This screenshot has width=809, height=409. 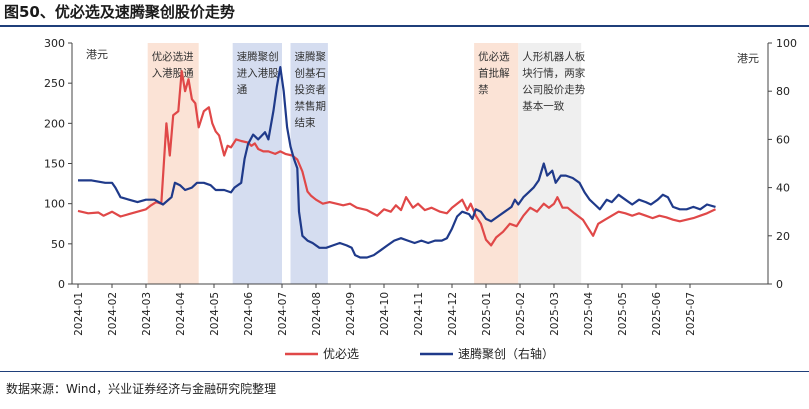 What do you see at coordinates (58, 244) in the screenshot?
I see `y-tick-label: 50` at bounding box center [58, 244].